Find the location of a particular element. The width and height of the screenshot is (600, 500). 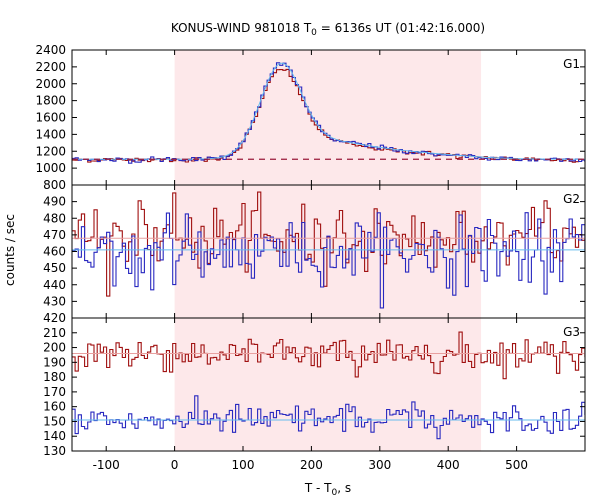

x-tick-label: 200 is located at coordinates (311, 465).